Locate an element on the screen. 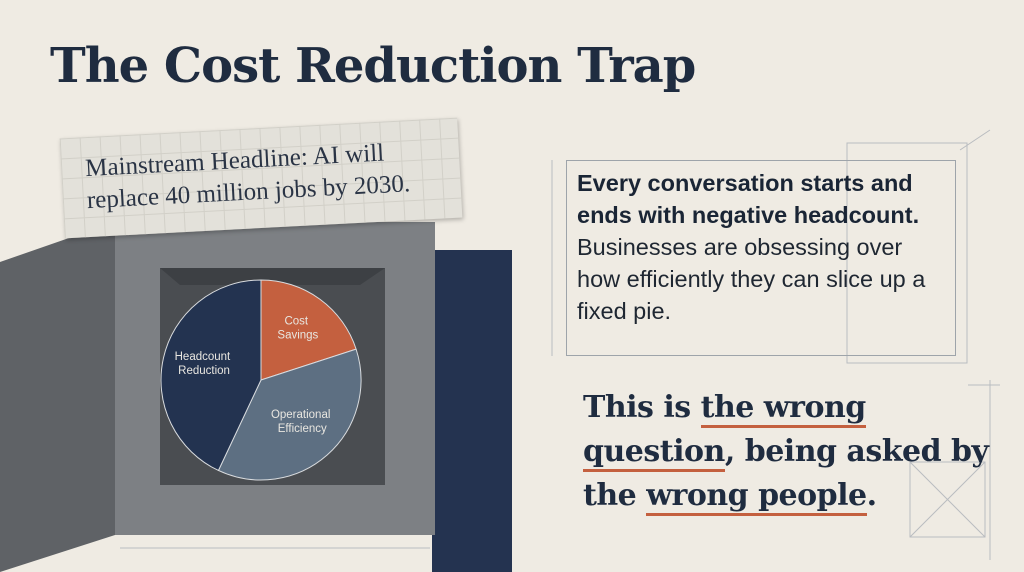  slice-label: Operational Efficiency is located at coordinates (300, 422).